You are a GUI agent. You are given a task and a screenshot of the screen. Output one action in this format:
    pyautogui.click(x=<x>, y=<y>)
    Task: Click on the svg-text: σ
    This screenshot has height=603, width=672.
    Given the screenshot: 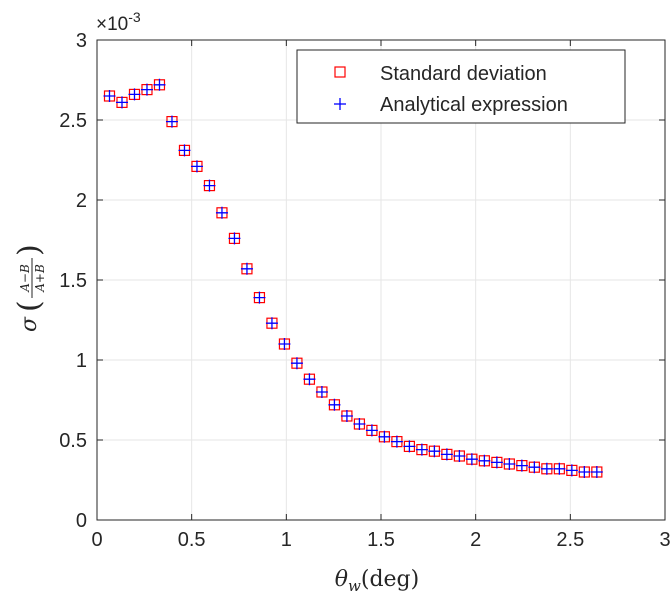 What is the action you would take?
    pyautogui.click(x=29, y=324)
    